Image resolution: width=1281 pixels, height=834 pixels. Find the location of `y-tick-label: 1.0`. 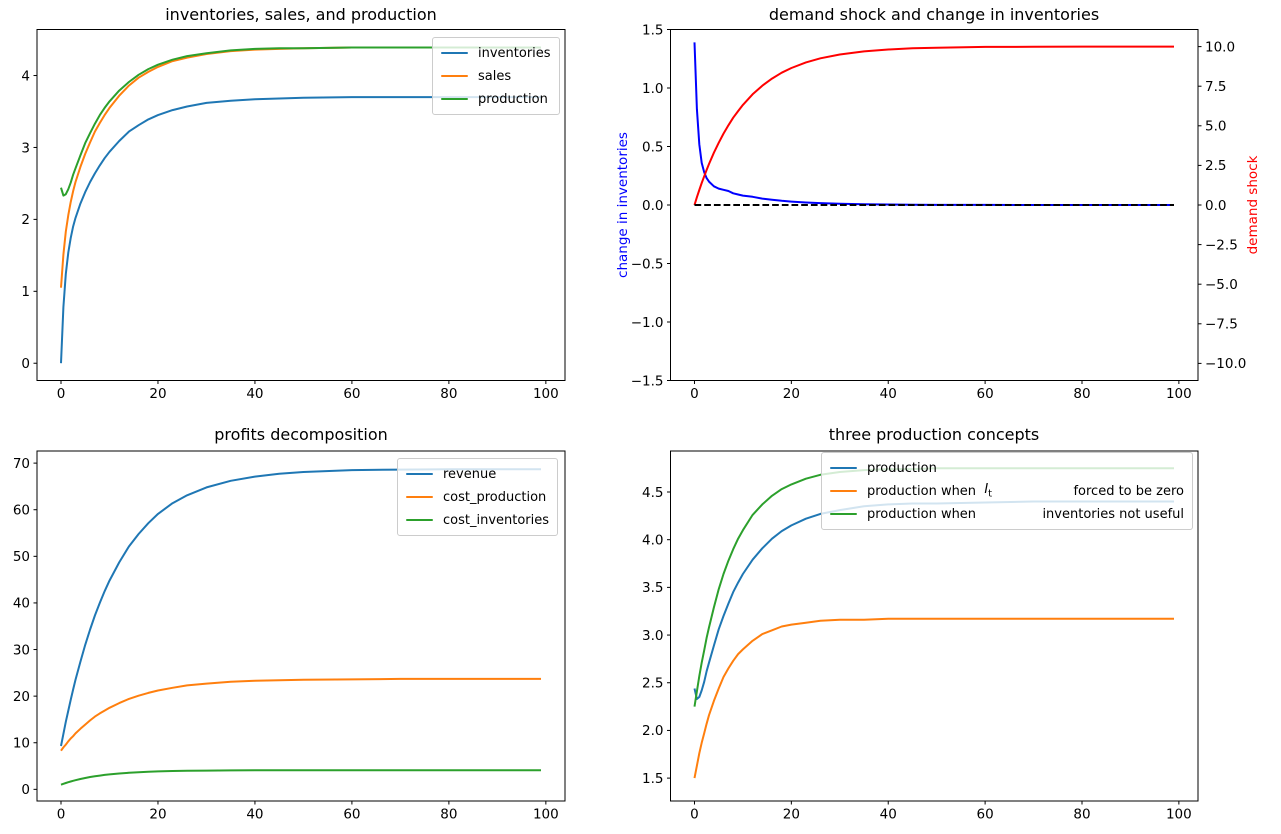

y-tick-label: 1.0 is located at coordinates (652, 89).